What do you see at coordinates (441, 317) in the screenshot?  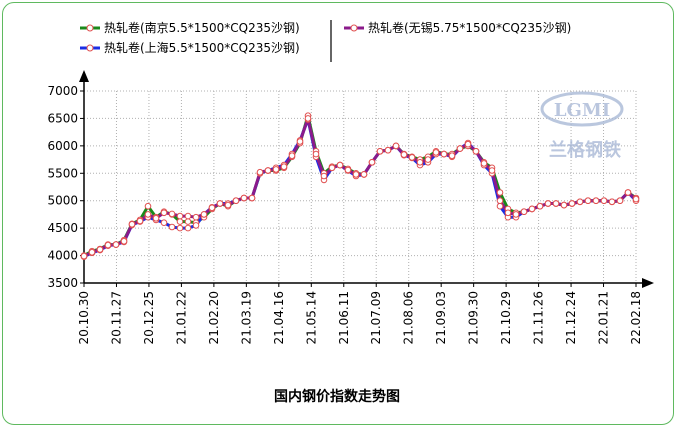 I see `x-tick-label: 21.09.03` at bounding box center [441, 317].